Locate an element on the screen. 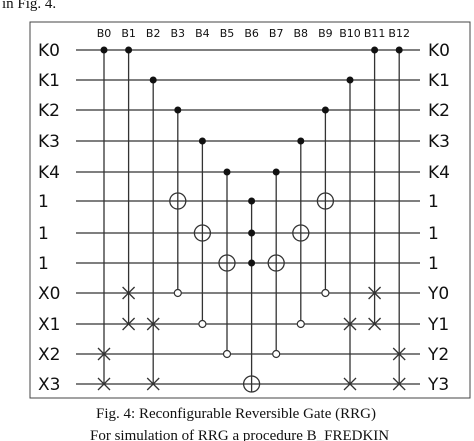 This screenshot has width=474, height=441. left-label: K1 is located at coordinates (49, 81).